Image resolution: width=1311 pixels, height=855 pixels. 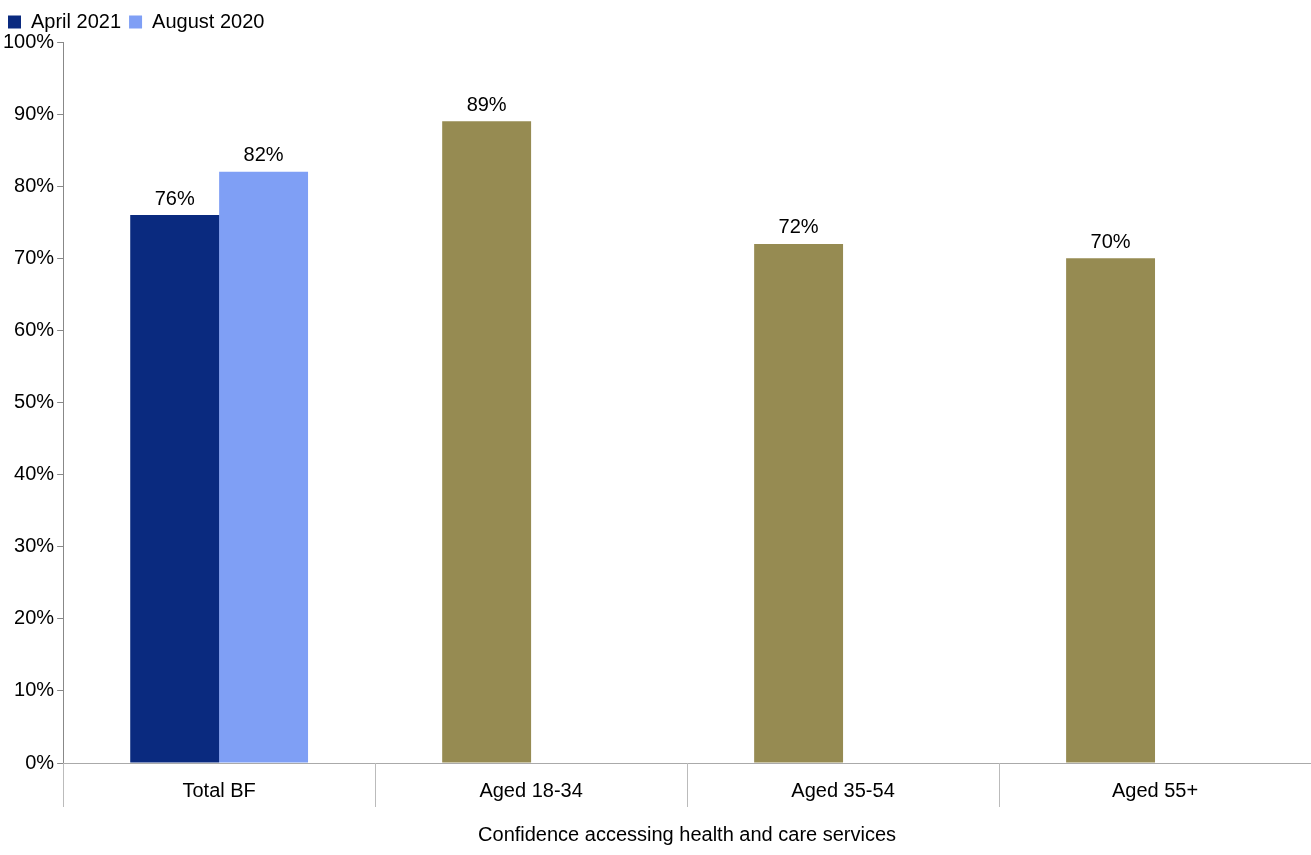 I want to click on y-tick-label: 90%, so click(x=34, y=112).